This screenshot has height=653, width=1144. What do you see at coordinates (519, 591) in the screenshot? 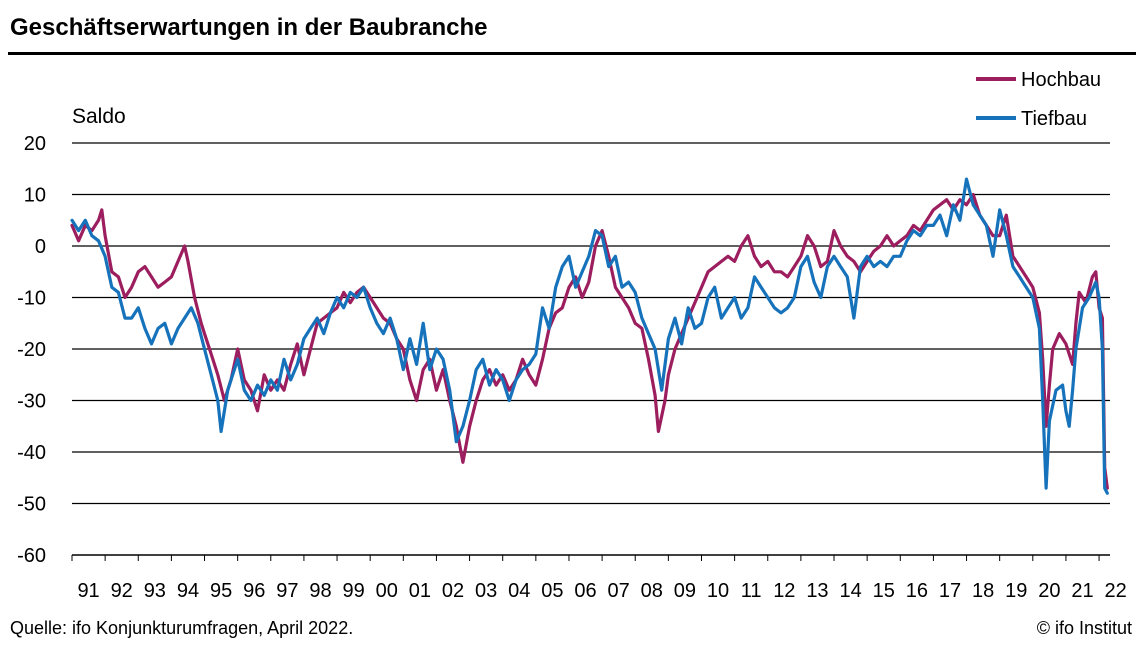
I see `x-tick-label: 04` at bounding box center [519, 591].